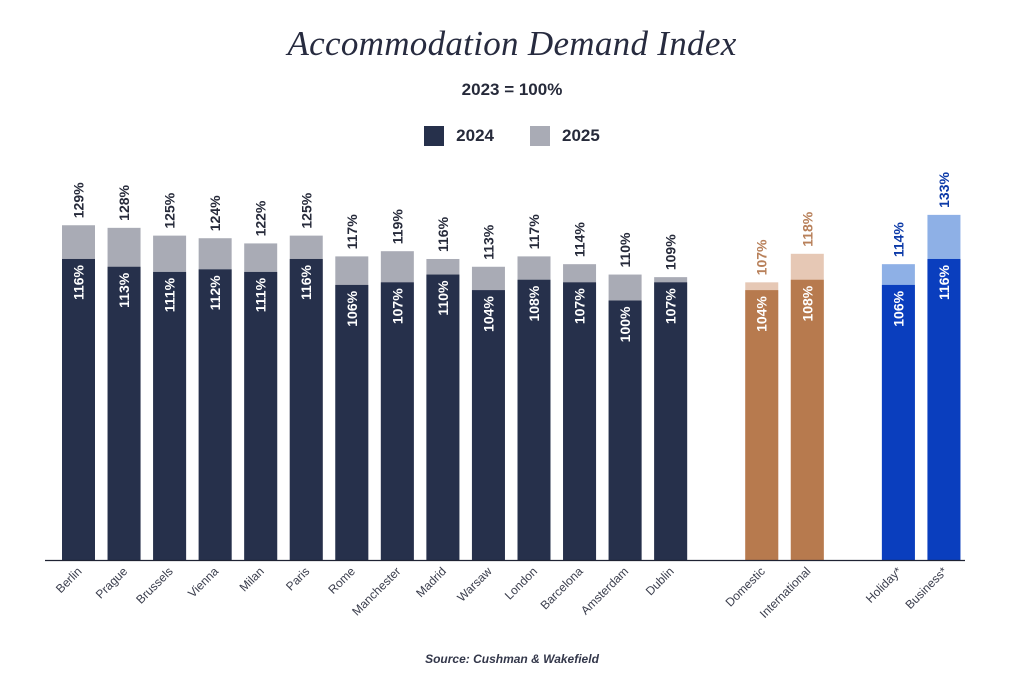  What do you see at coordinates (745, 586) in the screenshot?
I see `x-tick-label-domestic: Domestic` at bounding box center [745, 586].